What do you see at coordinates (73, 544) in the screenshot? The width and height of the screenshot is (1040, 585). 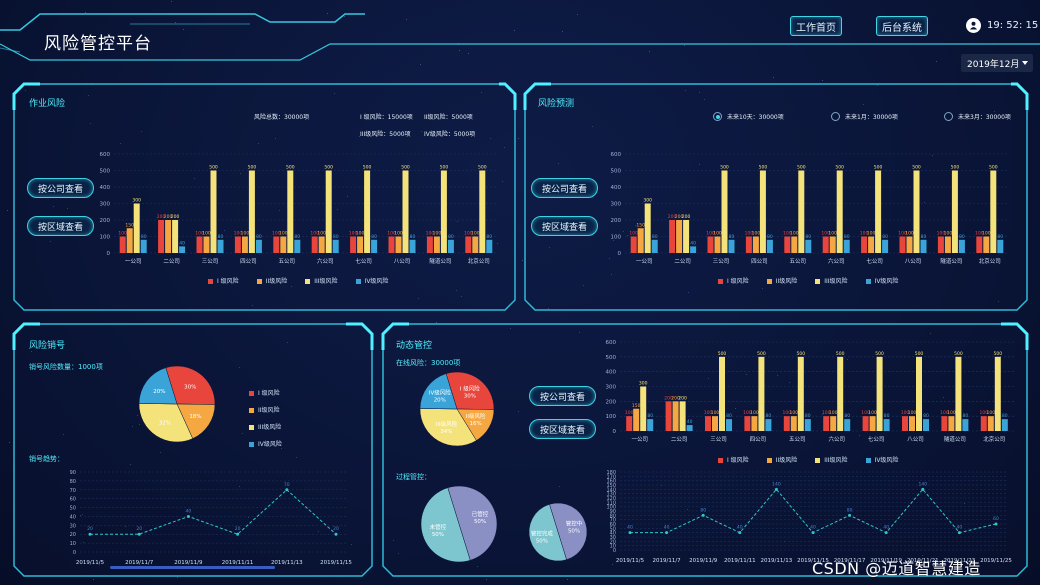 I see `y-tick-label: 10` at bounding box center [73, 544].